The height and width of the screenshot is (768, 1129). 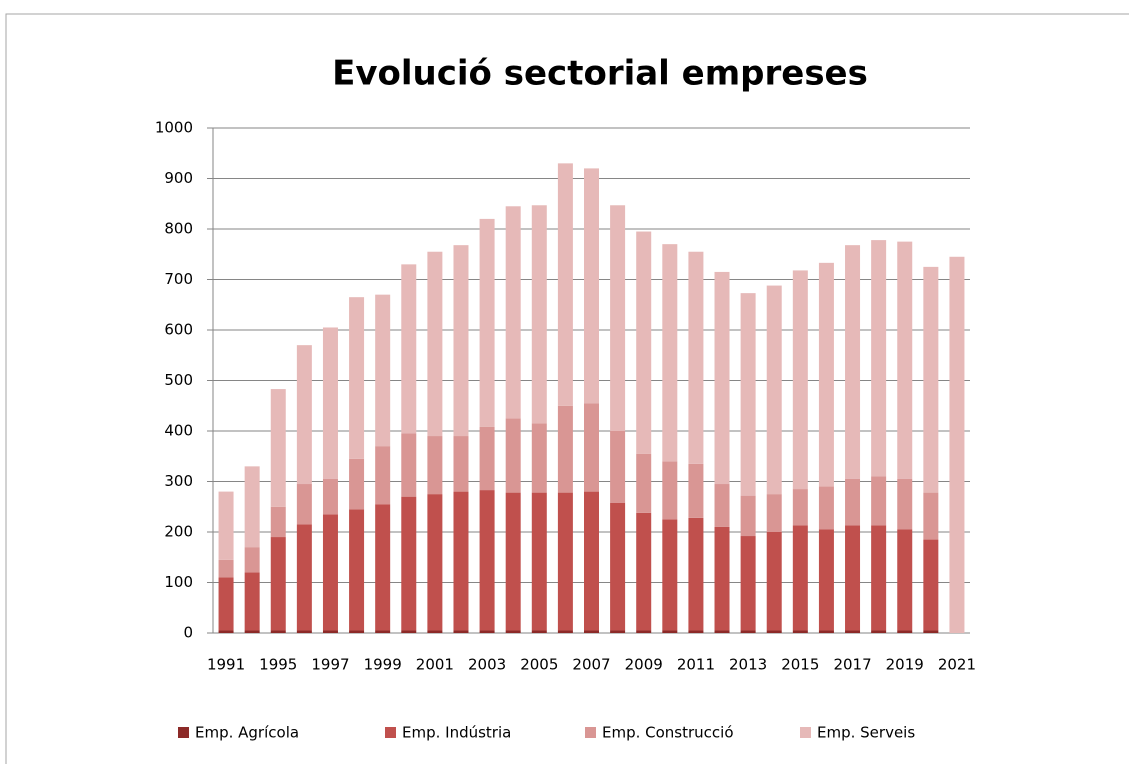 I want to click on x-tick-label: 1999, so click(x=383, y=665).